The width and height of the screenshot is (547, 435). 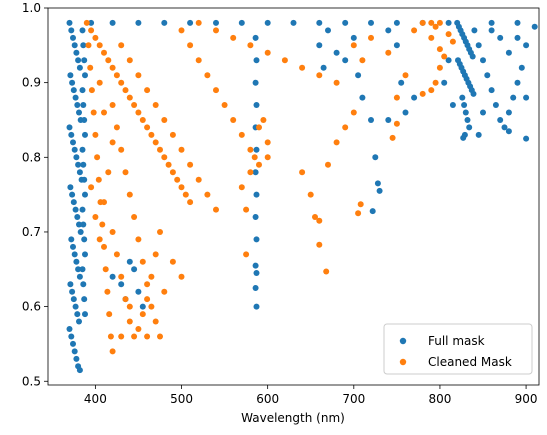 What do you see at coordinates (181, 399) in the screenshot?
I see `x-tick-label: 500` at bounding box center [181, 399].